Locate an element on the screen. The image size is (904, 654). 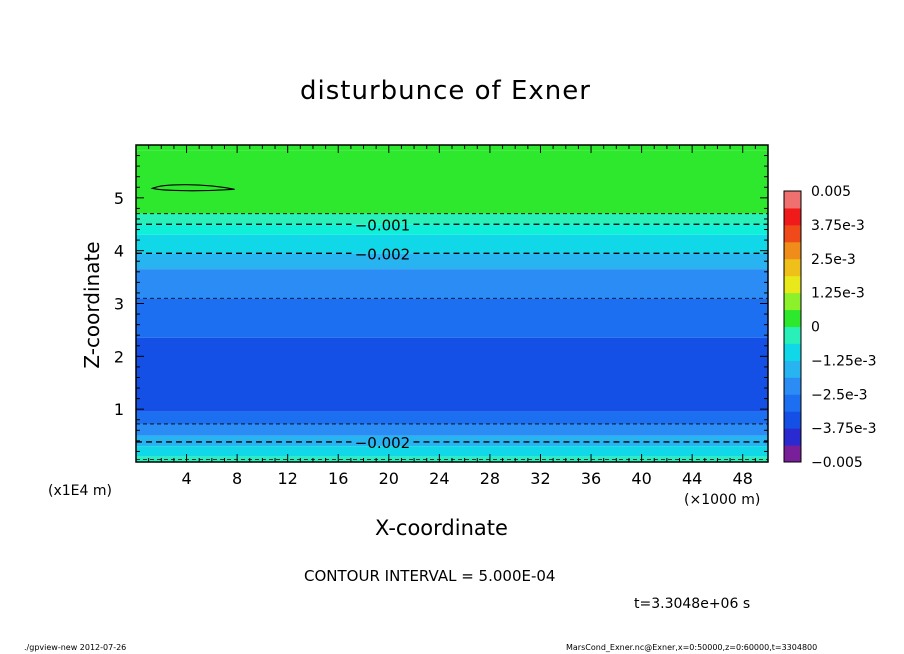
y-tick-label: 2 is located at coordinates (119, 356).